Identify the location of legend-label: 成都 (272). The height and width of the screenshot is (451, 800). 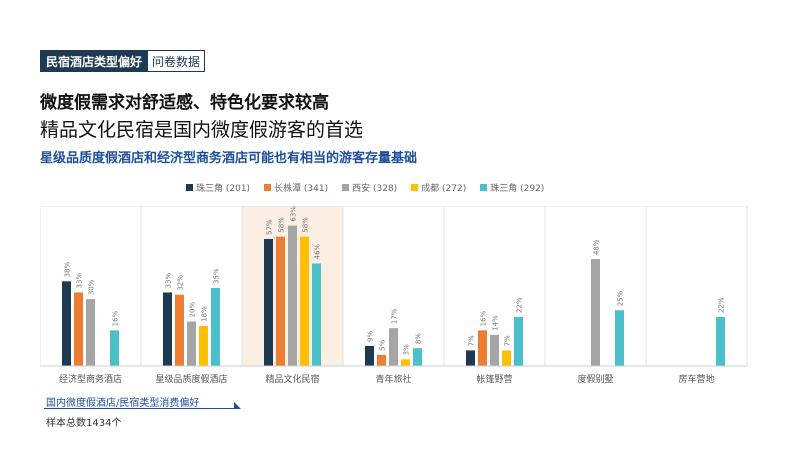
(444, 189).